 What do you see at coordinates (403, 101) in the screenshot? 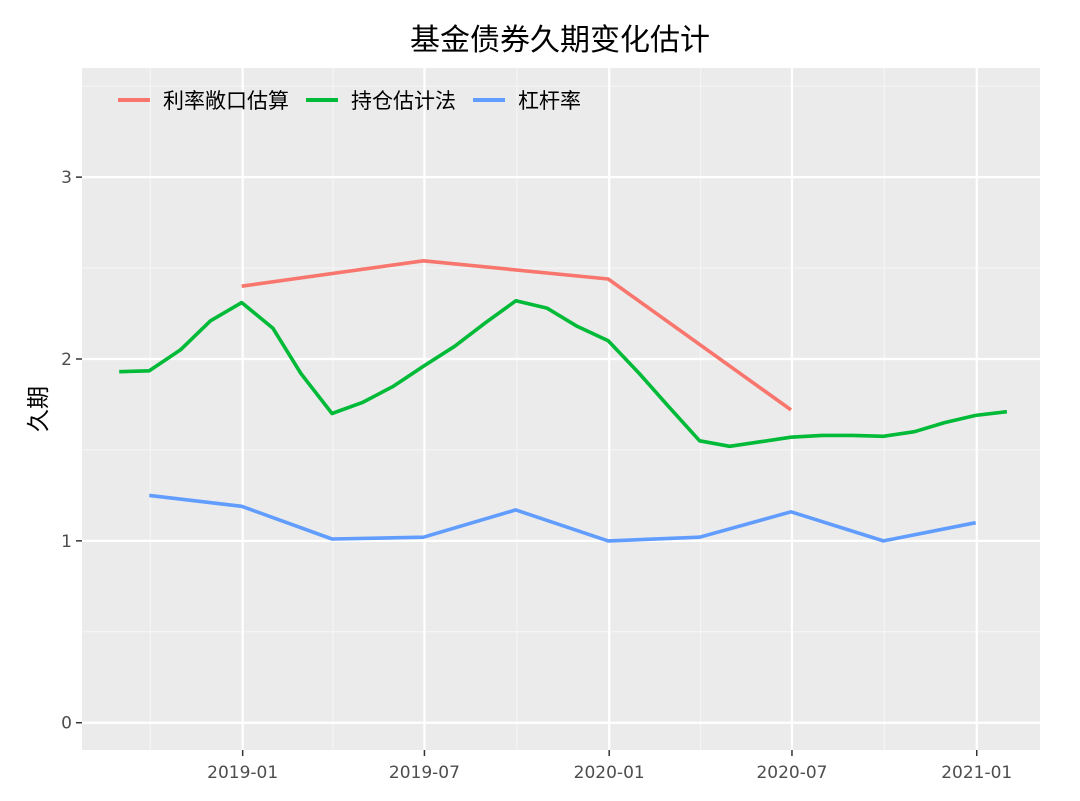
I see `legend-label-2: 持仓估计法` at bounding box center [403, 101].